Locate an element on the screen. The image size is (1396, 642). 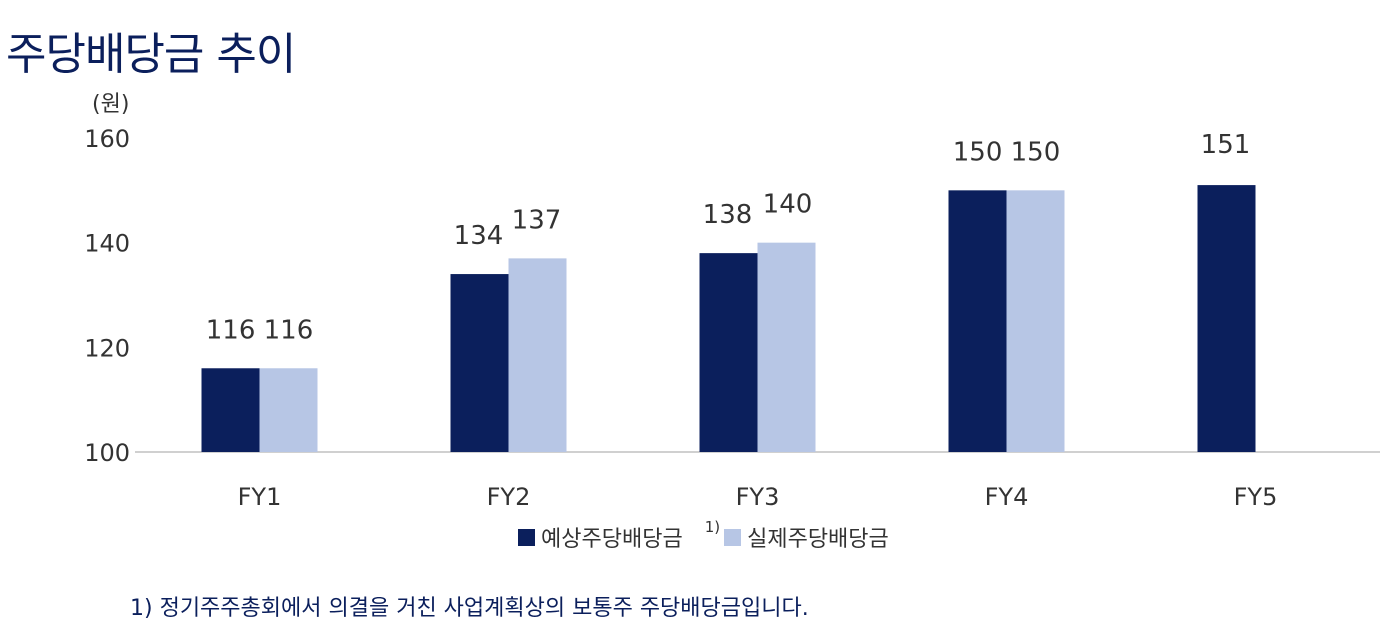
data-label-fy5: 151 is located at coordinates (1226, 145).